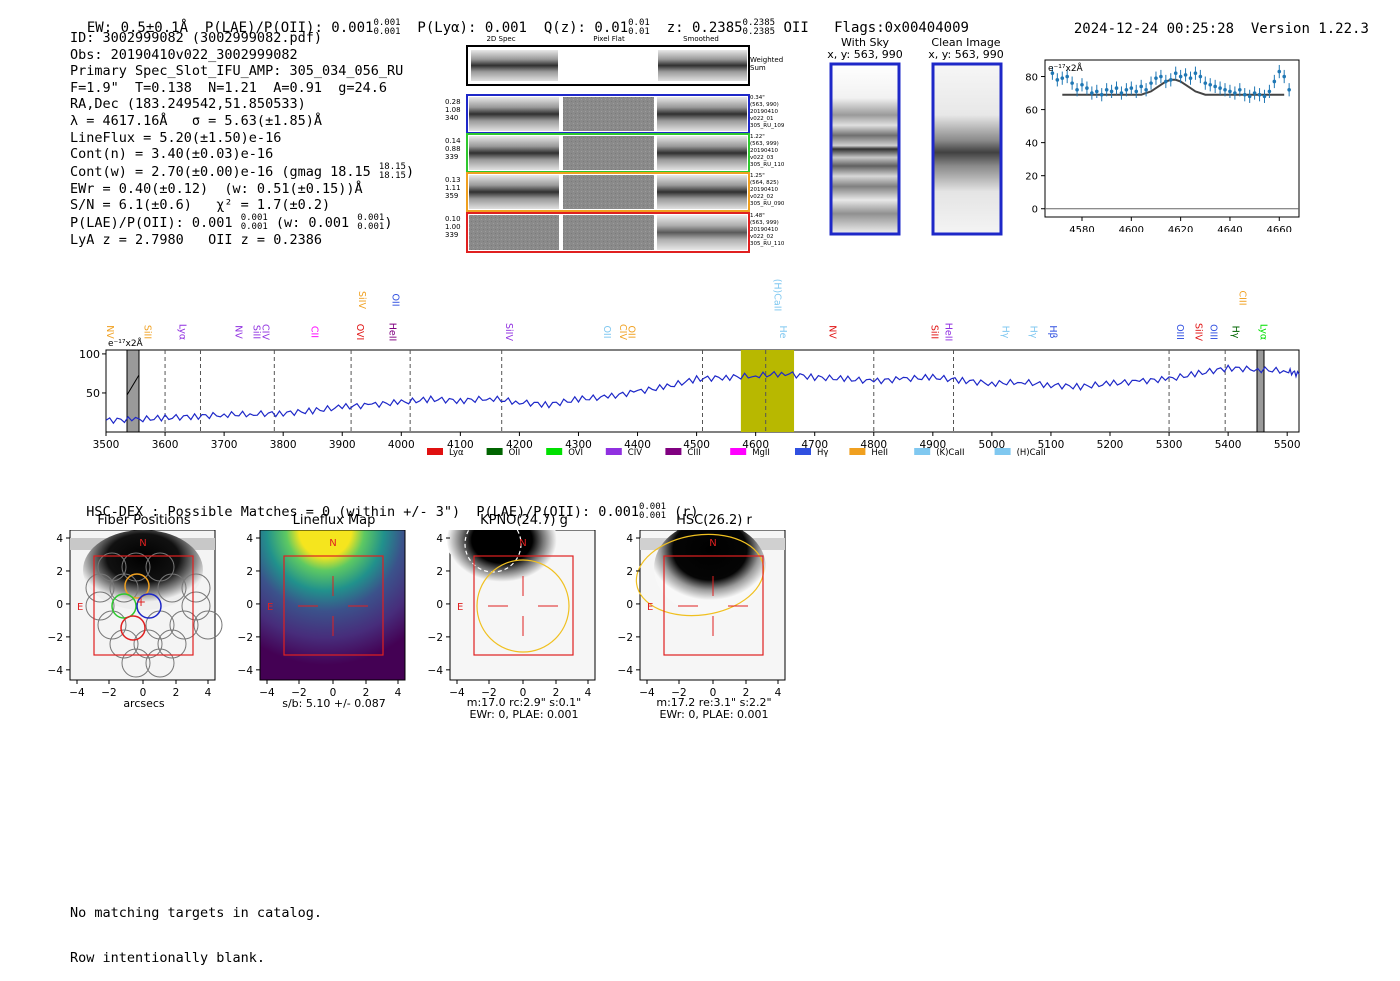  What do you see at coordinates (766, 60) in the screenshot?
I see `weighted-label-1: Weighted` at bounding box center [766, 60].